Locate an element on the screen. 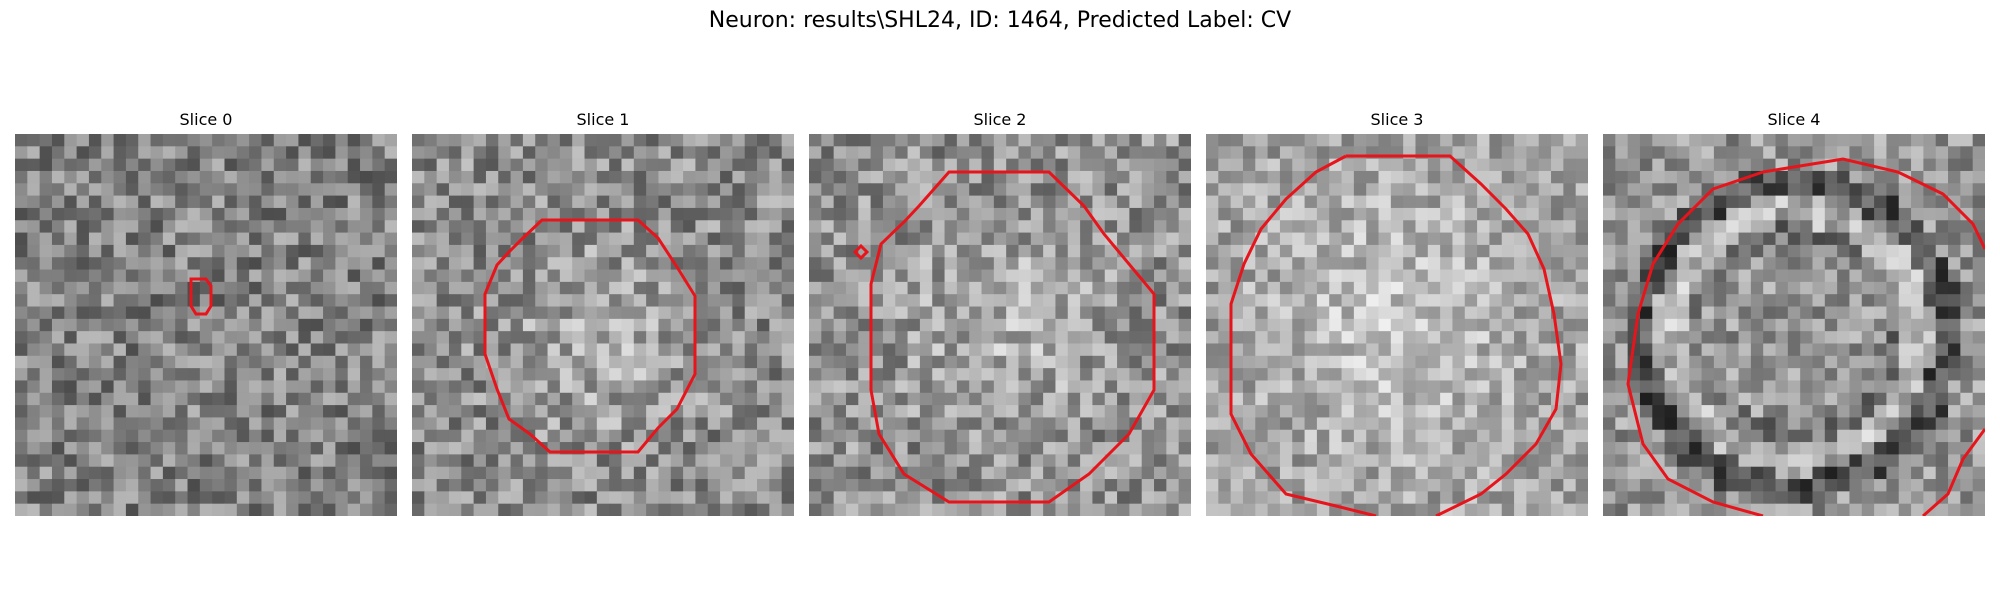  segmentation-contour-small is located at coordinates (861, 252).